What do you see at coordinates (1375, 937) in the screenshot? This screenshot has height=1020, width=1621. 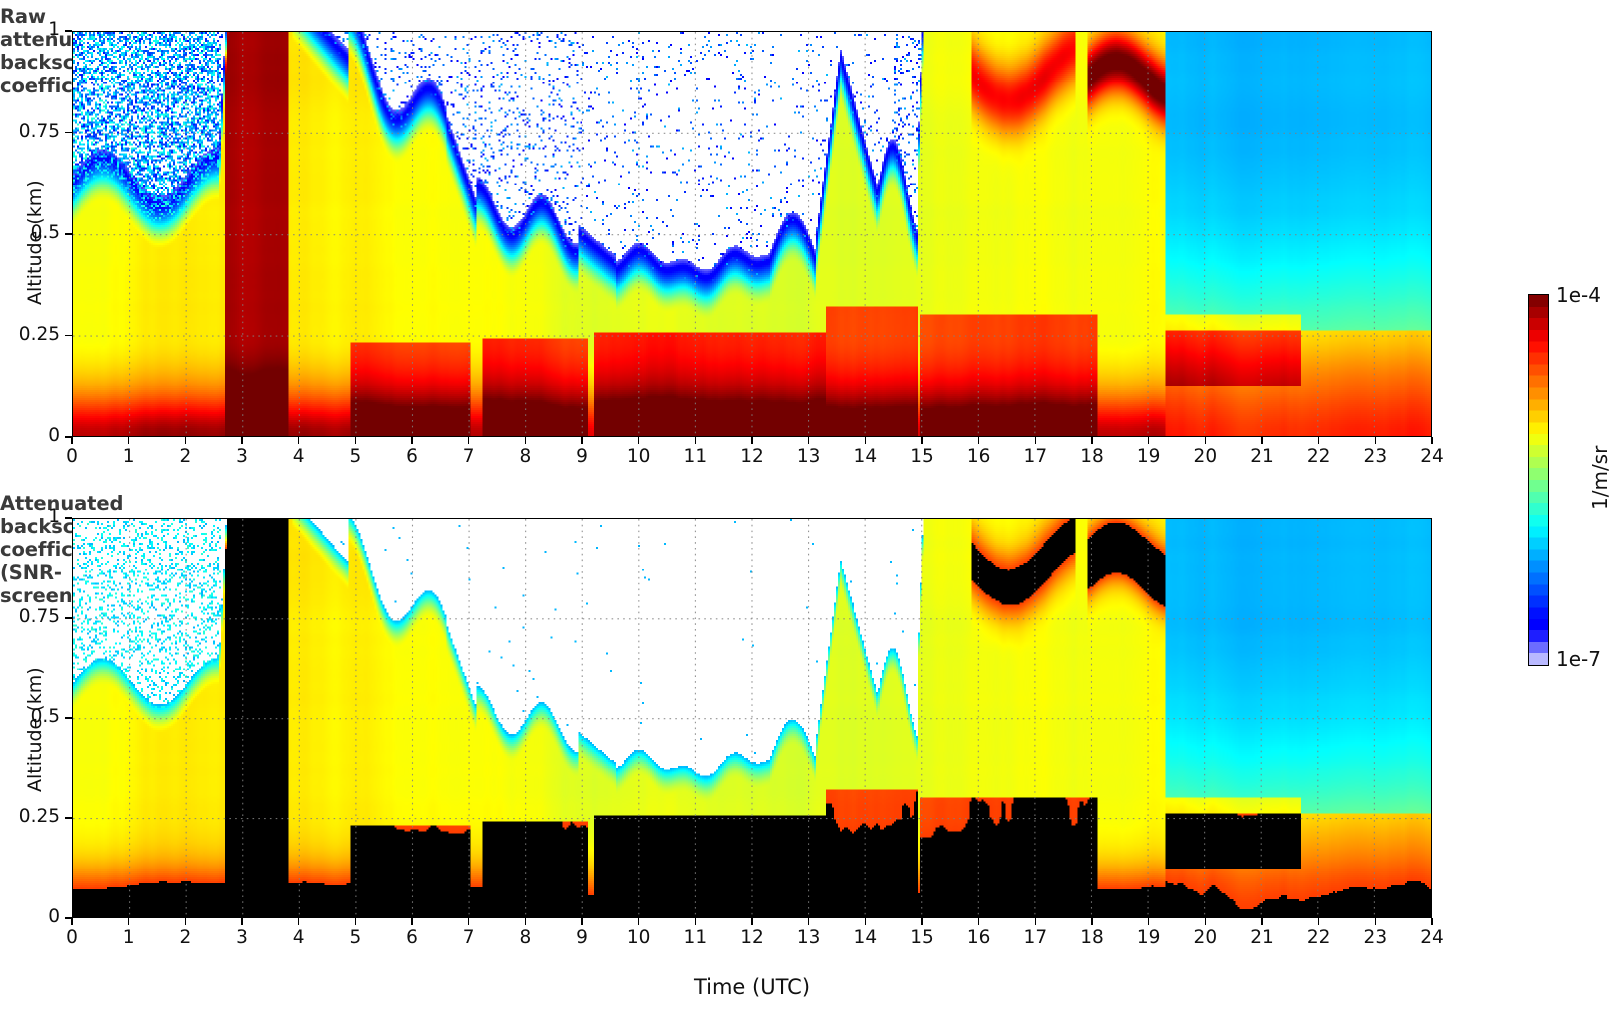 I see `xtick-label-23: 23` at bounding box center [1375, 937].